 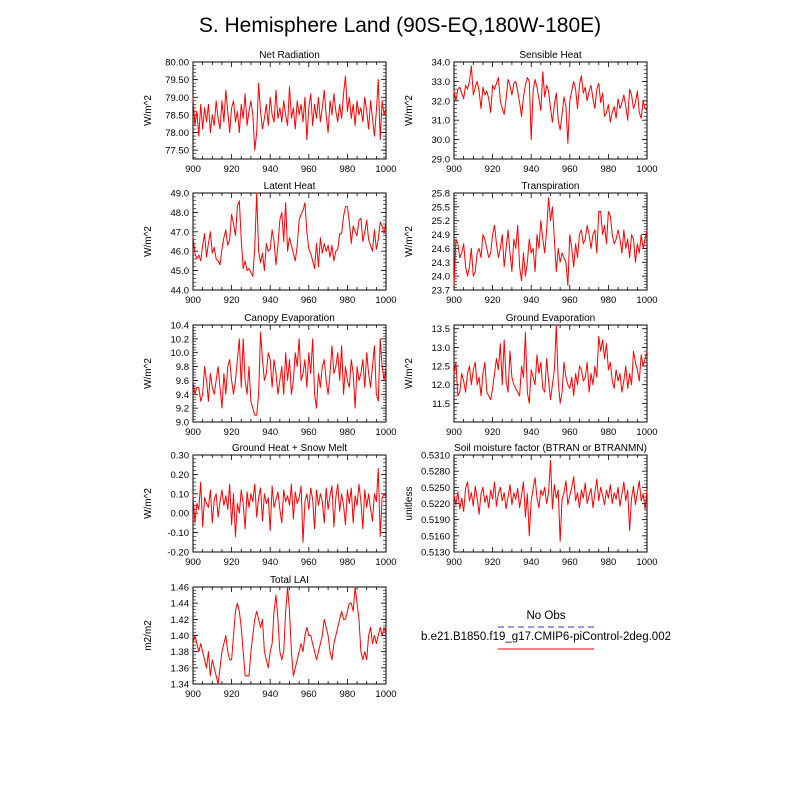 What do you see at coordinates (550, 55) in the screenshot?
I see `panel-title: Sensible Heat` at bounding box center [550, 55].